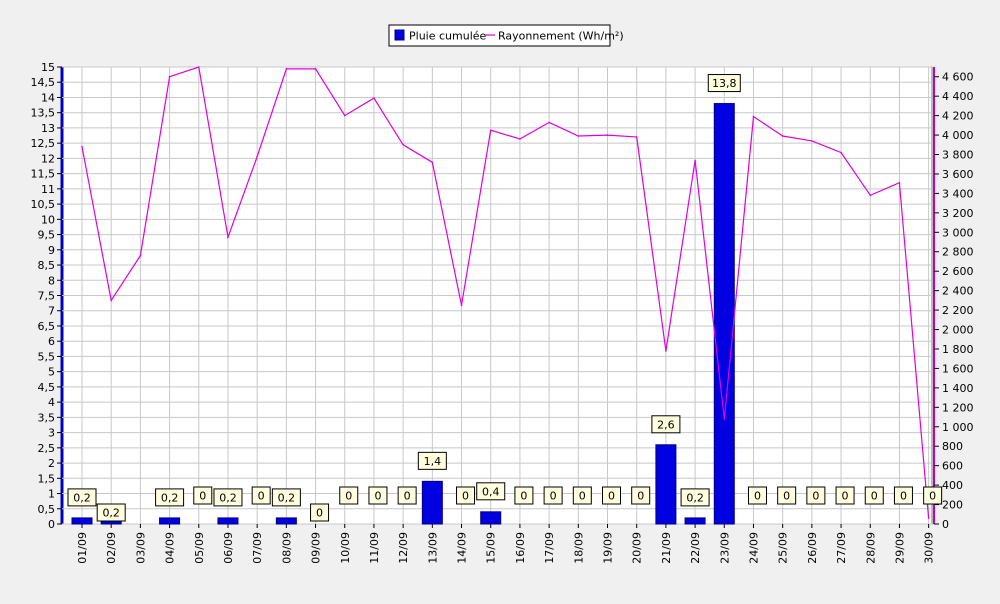 This screenshot has height=604, width=1000. What do you see at coordinates (958, 213) in the screenshot?
I see `right-tick-label: 3 200` at bounding box center [958, 213].